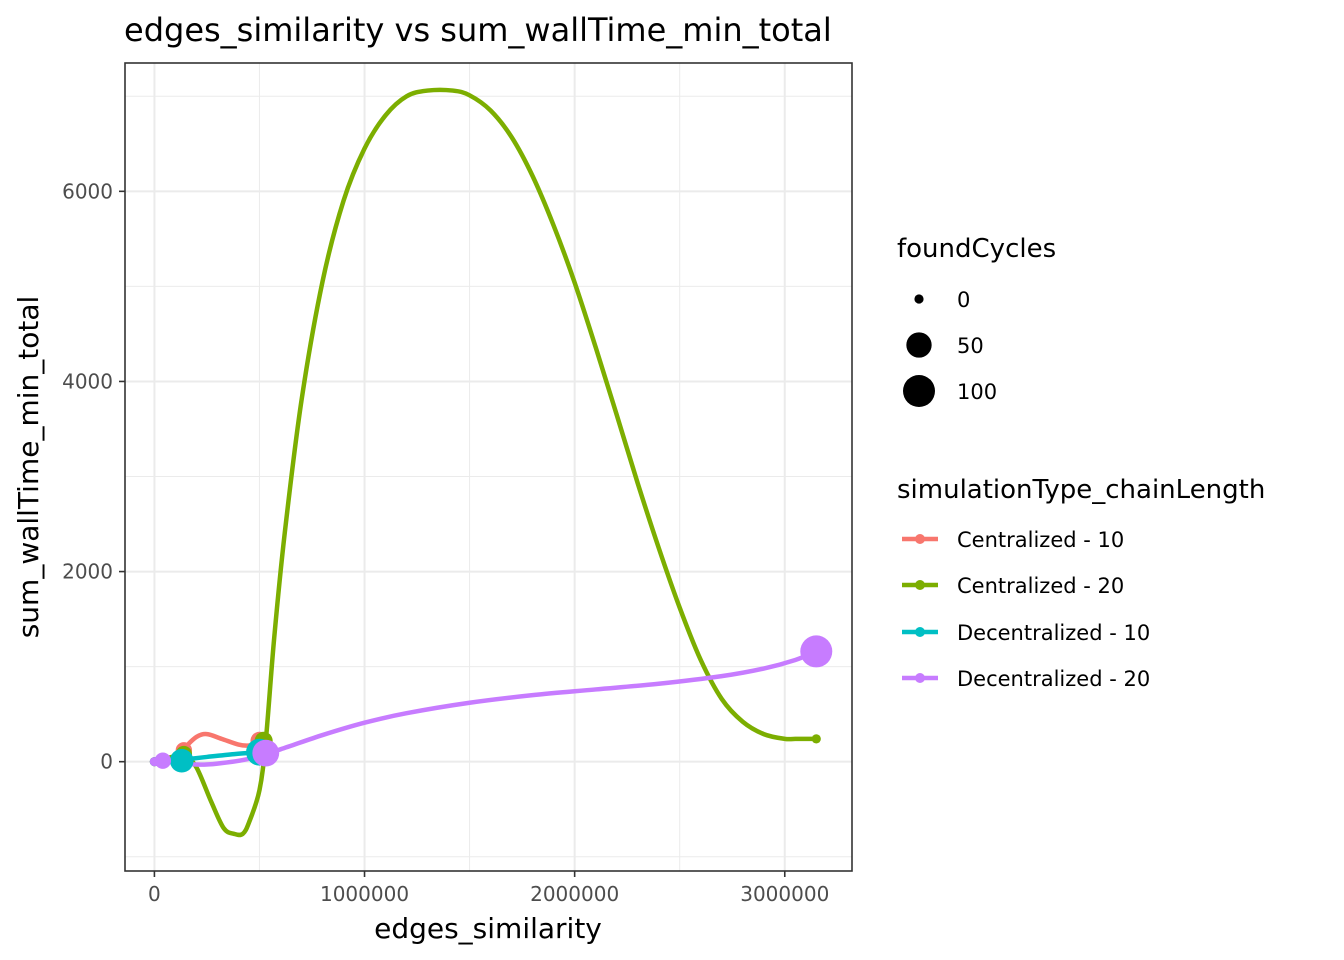  I want to click on x-axis-title: edges_similarity, so click(488, 928).